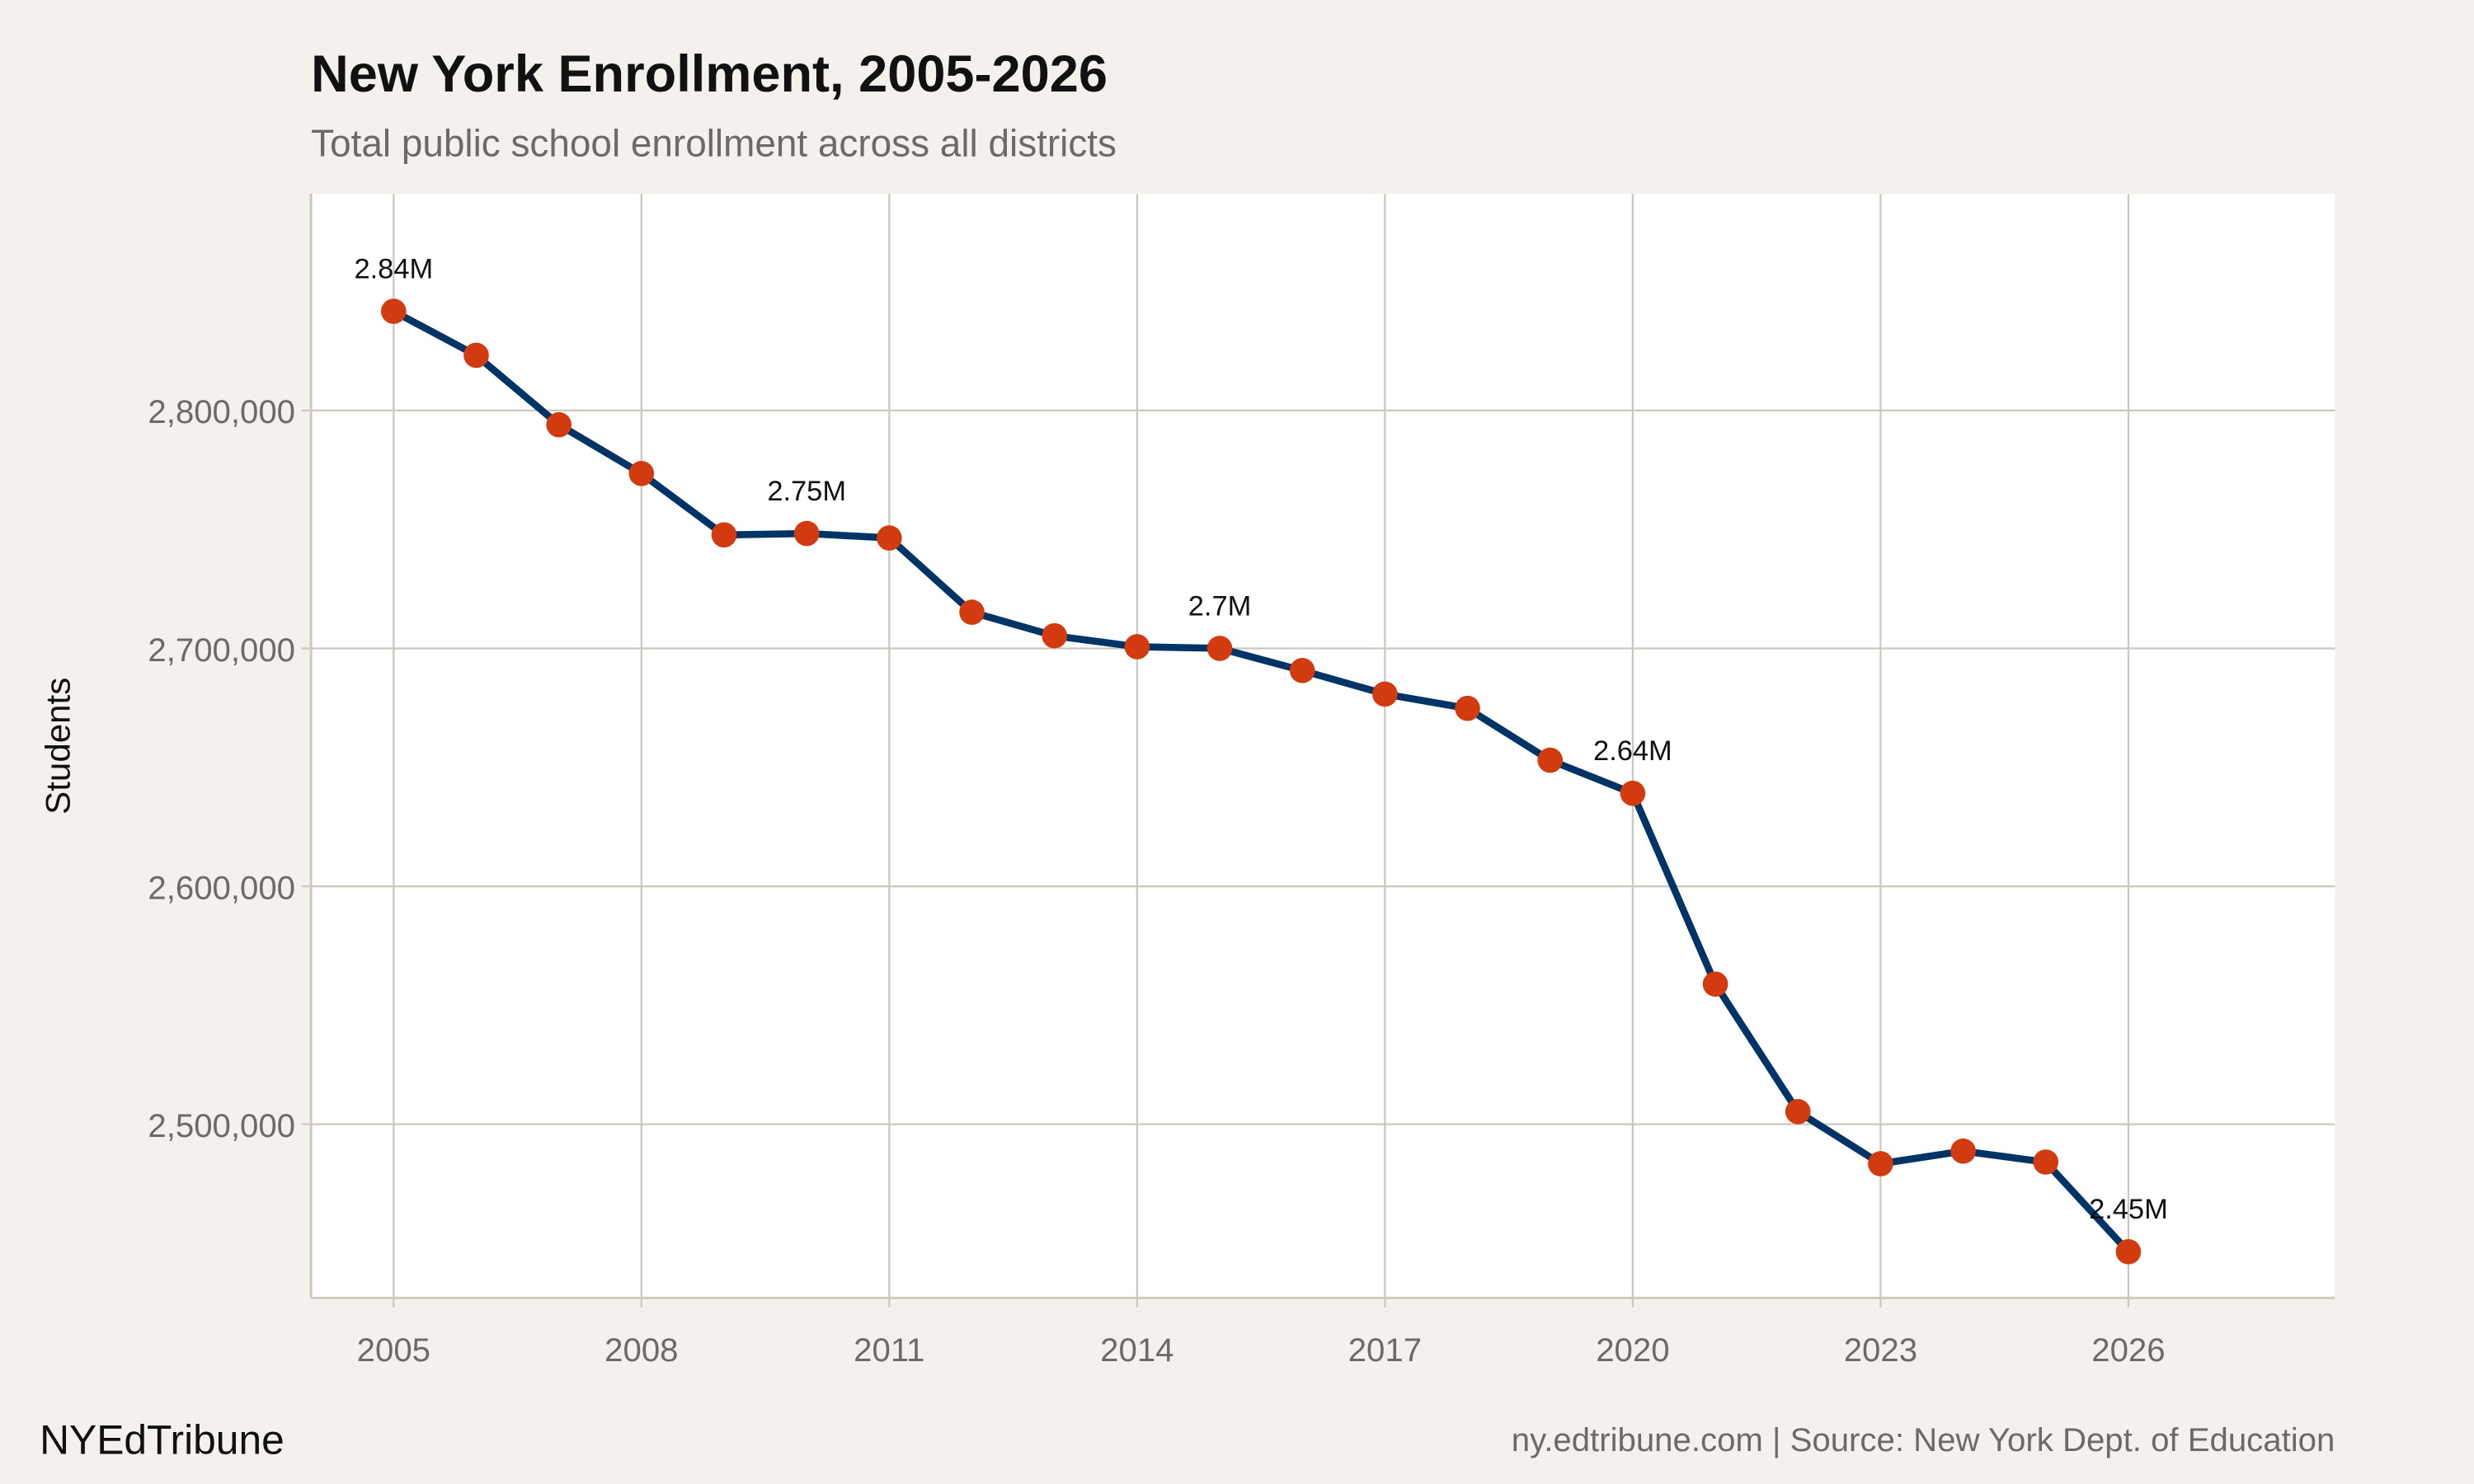 This screenshot has width=2474, height=1484. I want to click on y-axis-label: Students, so click(57, 746).